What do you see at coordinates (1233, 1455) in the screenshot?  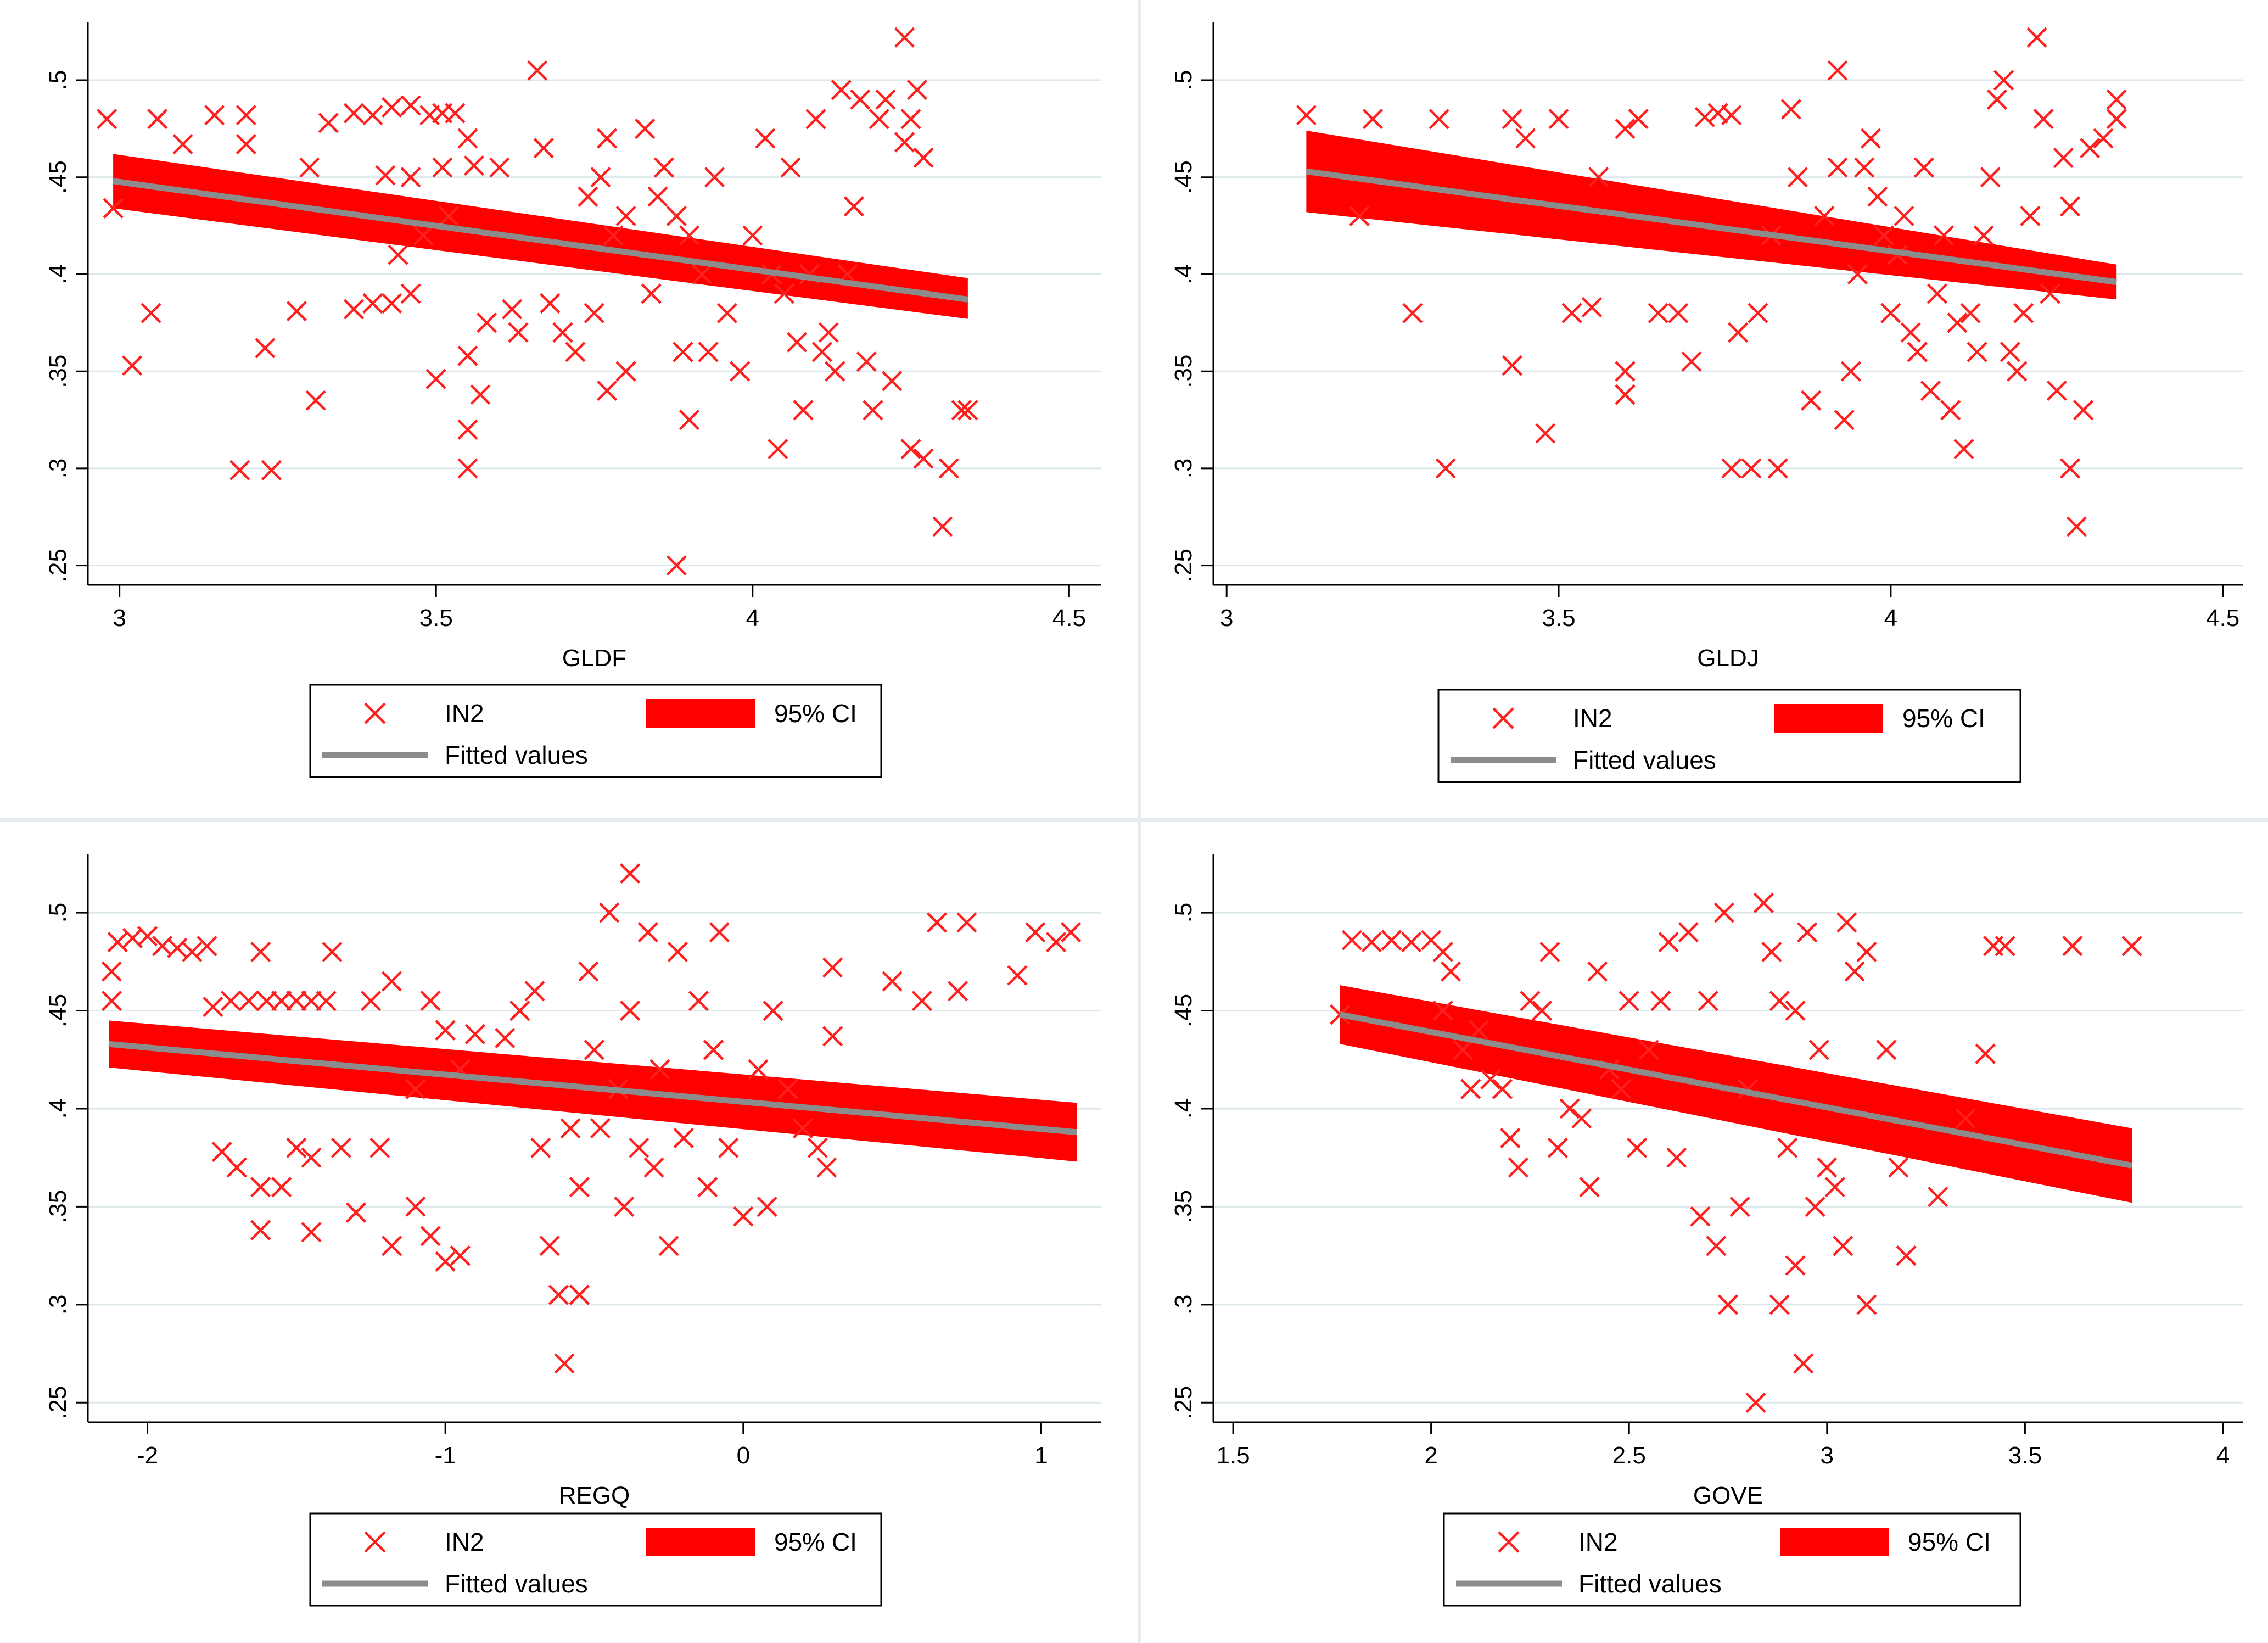 I see `x-tick-label: 1.5` at bounding box center [1233, 1455].